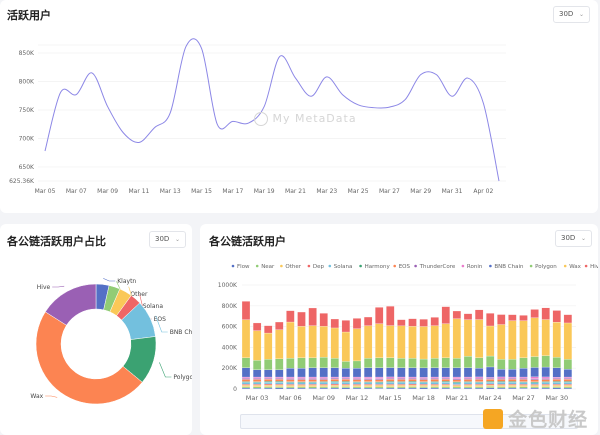 This screenshot has height=435, width=600. I want to click on bar-segment-solana, so click(457, 383).